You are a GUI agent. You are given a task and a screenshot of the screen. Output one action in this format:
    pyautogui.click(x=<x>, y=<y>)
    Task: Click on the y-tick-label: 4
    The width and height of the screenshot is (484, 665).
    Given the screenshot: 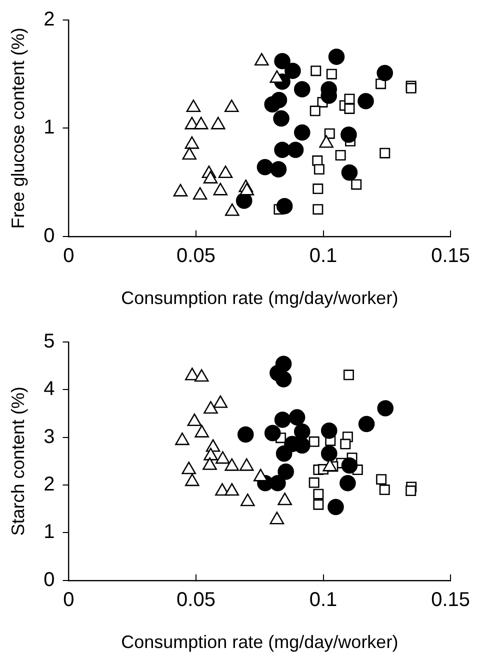 What is the action you would take?
    pyautogui.click(x=49, y=389)
    